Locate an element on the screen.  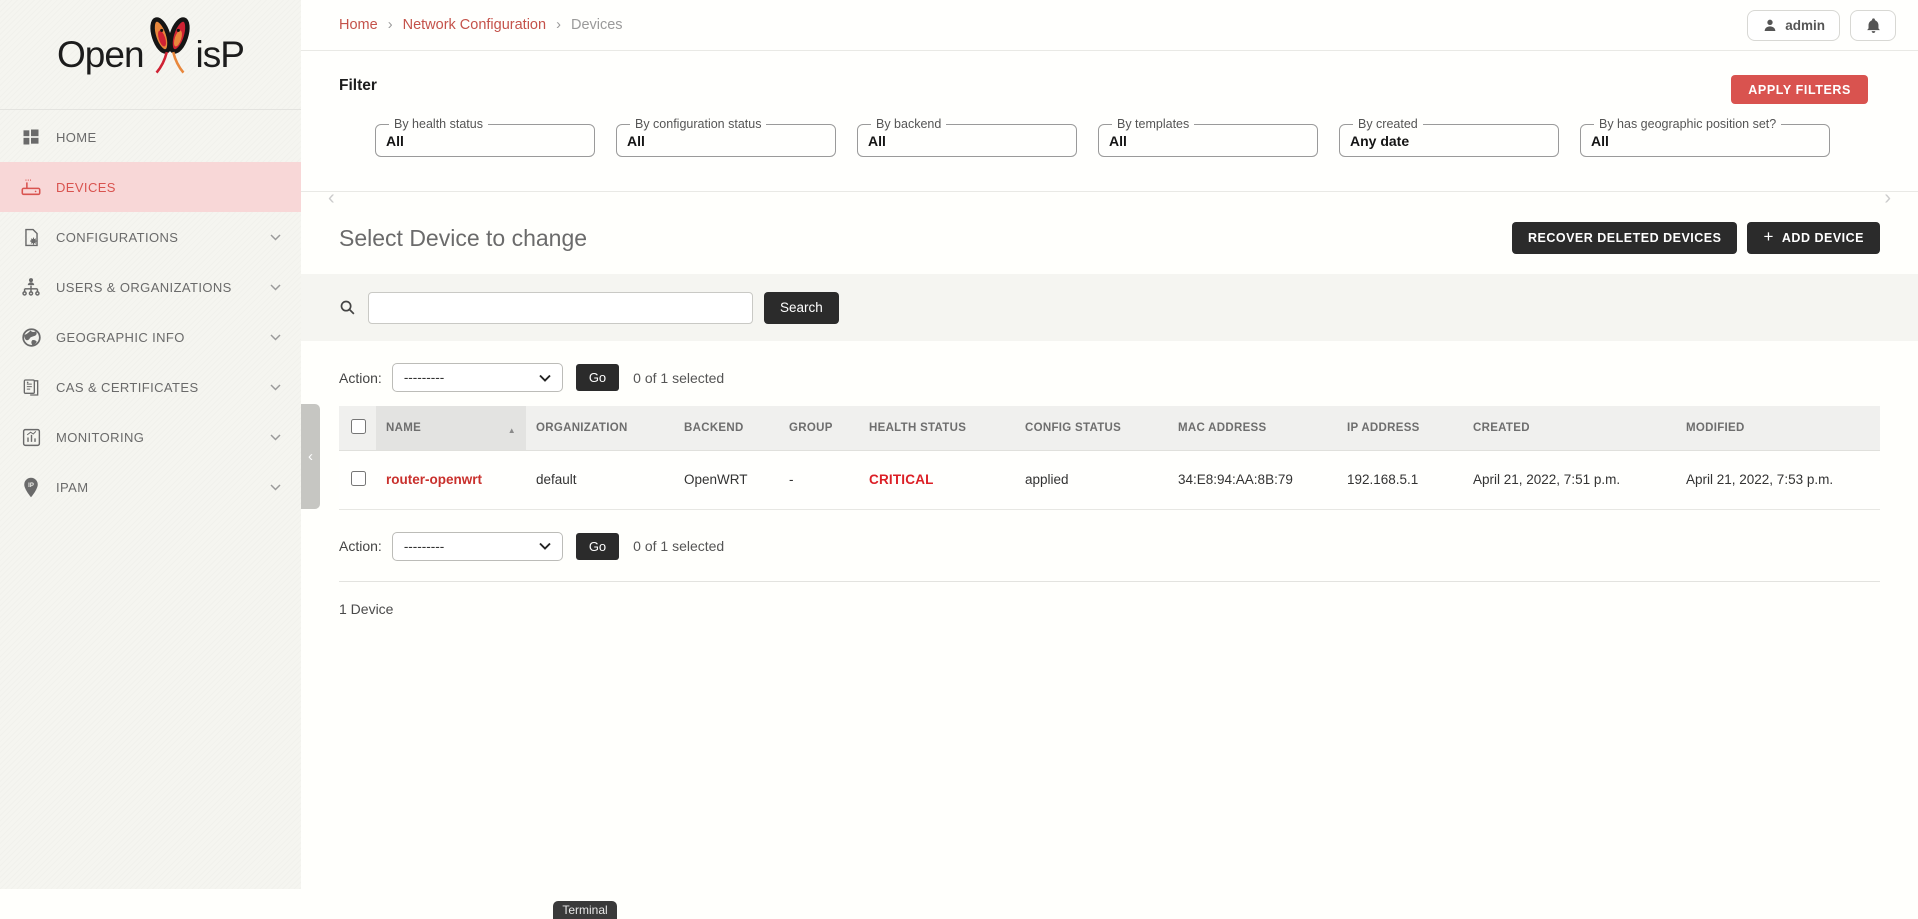
column-header-ip-address: IP ADDRESS is located at coordinates (1400, 428).